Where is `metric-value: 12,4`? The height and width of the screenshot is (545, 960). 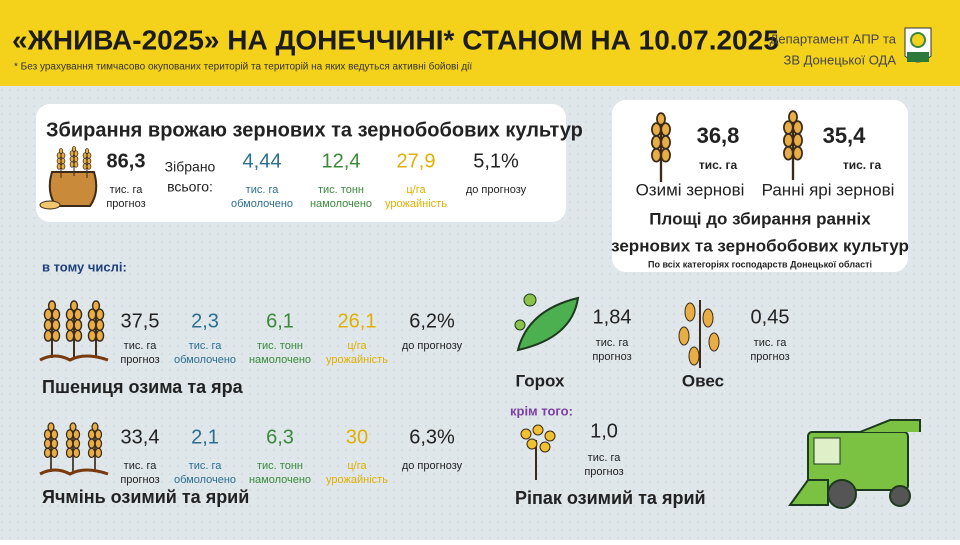
metric-value: 12,4 is located at coordinates (341, 161).